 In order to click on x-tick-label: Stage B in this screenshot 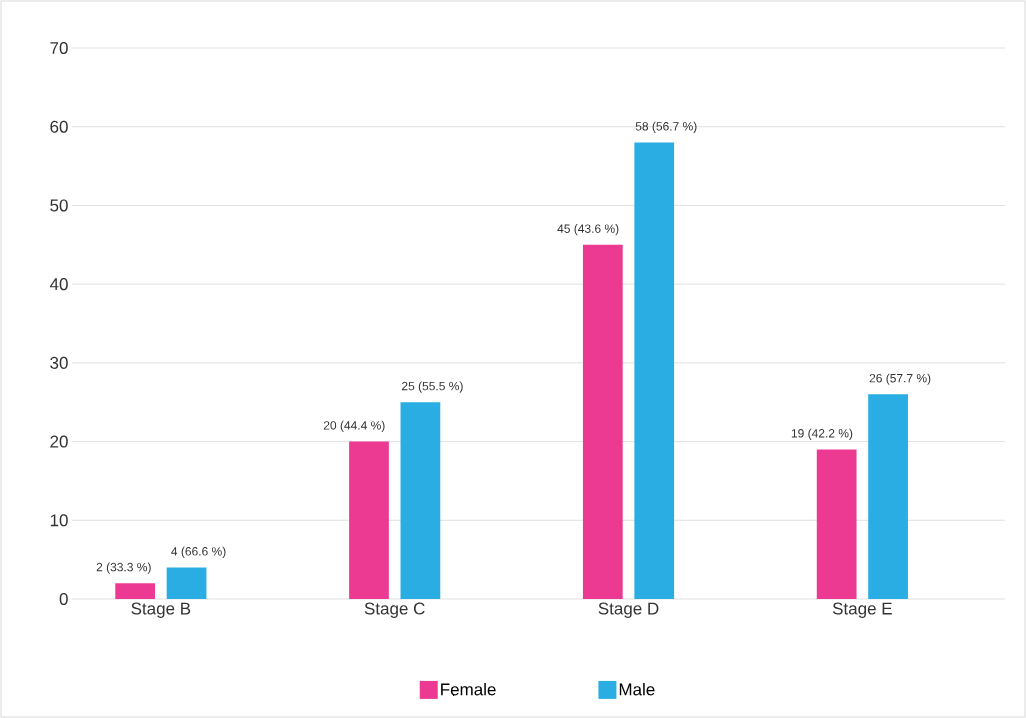, I will do `click(161, 610)`.